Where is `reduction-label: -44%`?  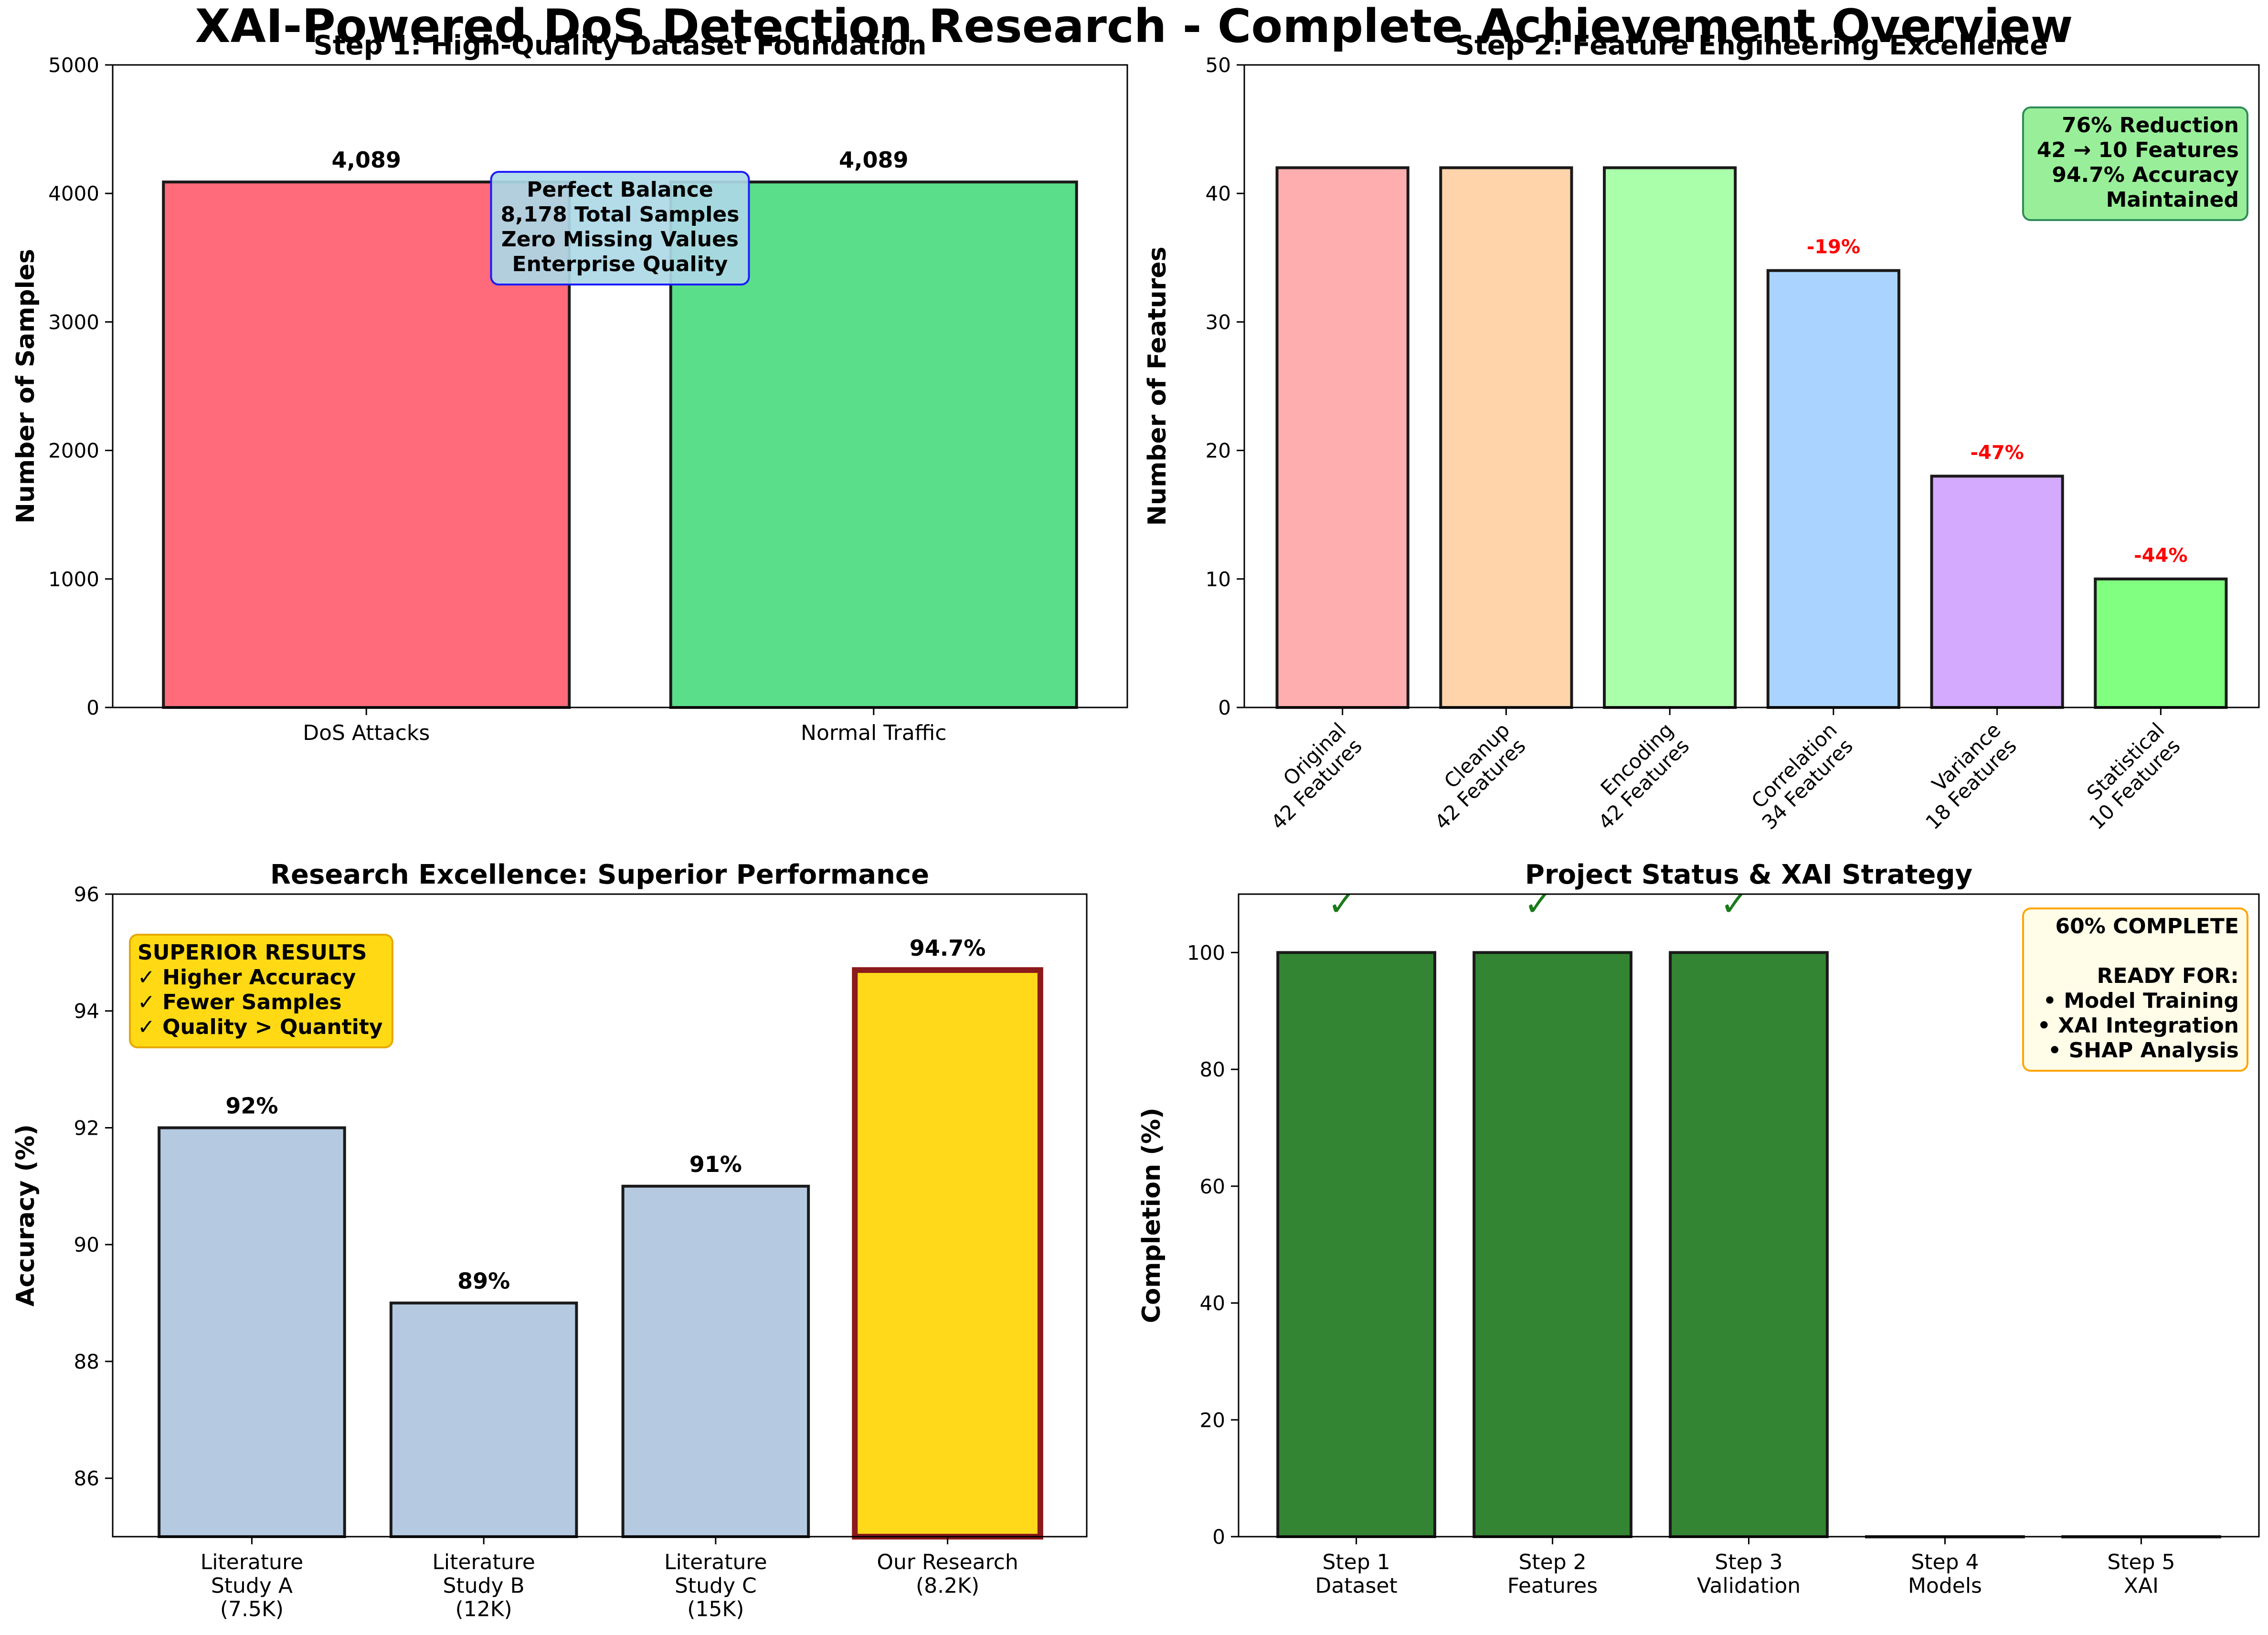
reduction-label: -44% is located at coordinates (2160, 556).